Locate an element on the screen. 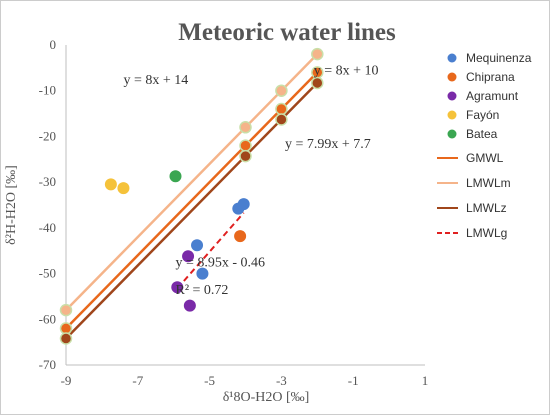 This screenshot has height=415, width=550. legend-label: Batea is located at coordinates (482, 134).